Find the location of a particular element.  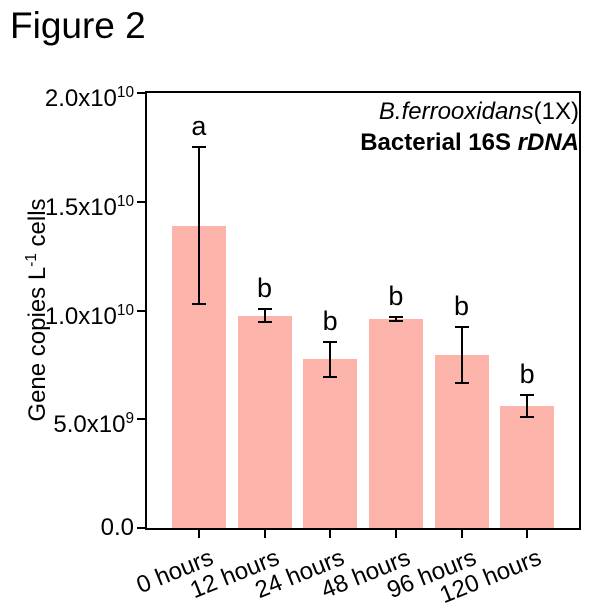

gene-target-label: Bacterial 16S is located at coordinates (439, 142).